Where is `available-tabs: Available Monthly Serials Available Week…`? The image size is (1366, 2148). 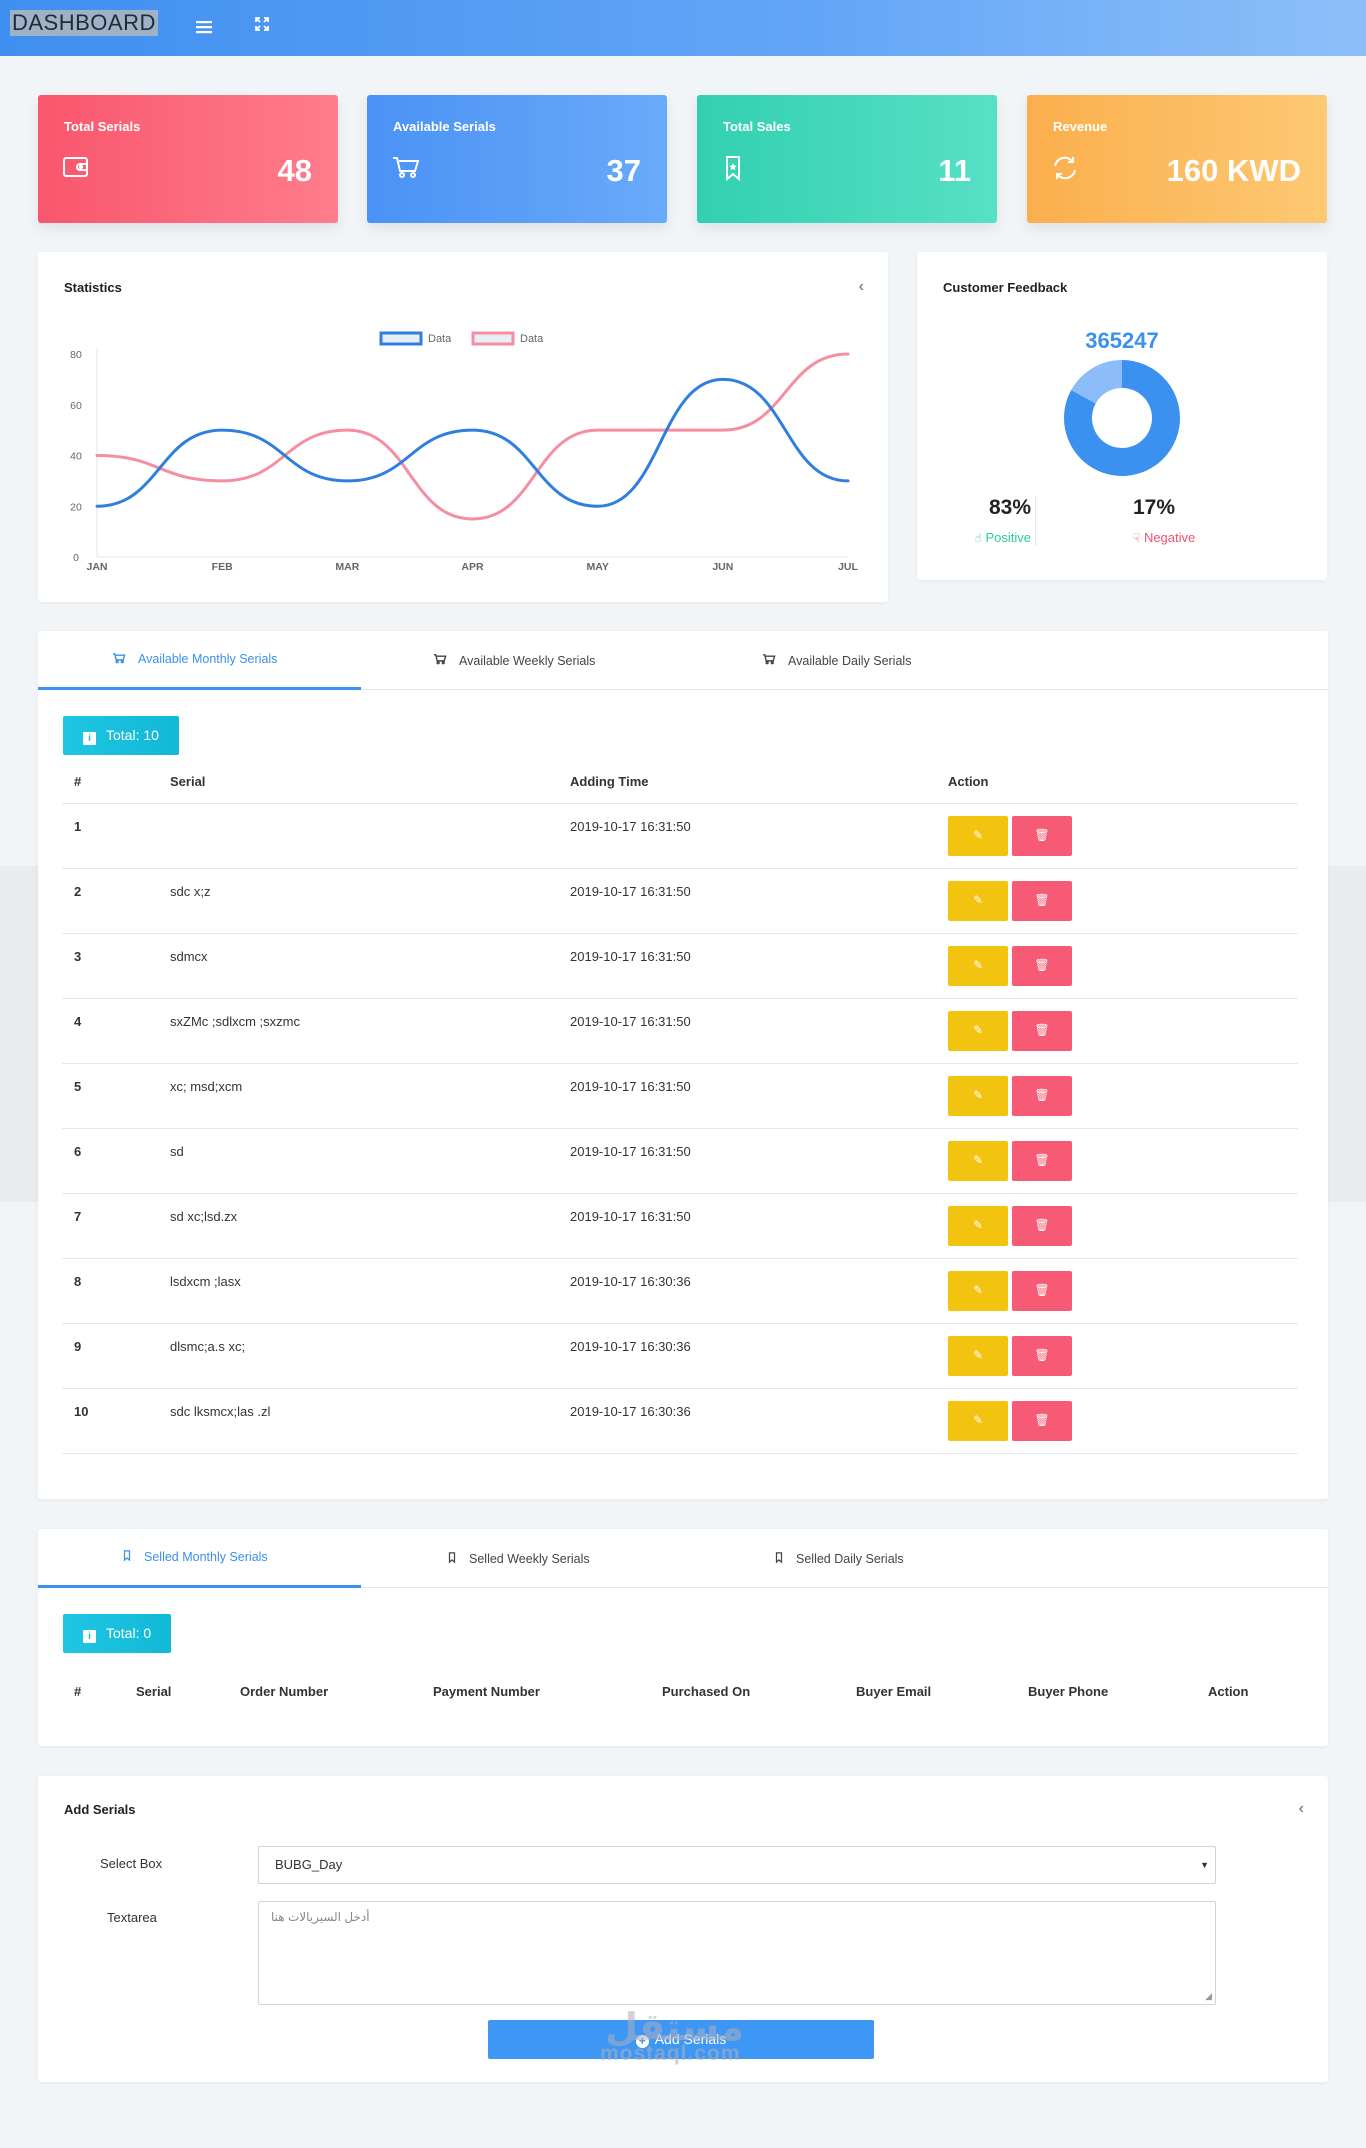 available-tabs: Available Monthly Serials Available Week… is located at coordinates (683, 660).